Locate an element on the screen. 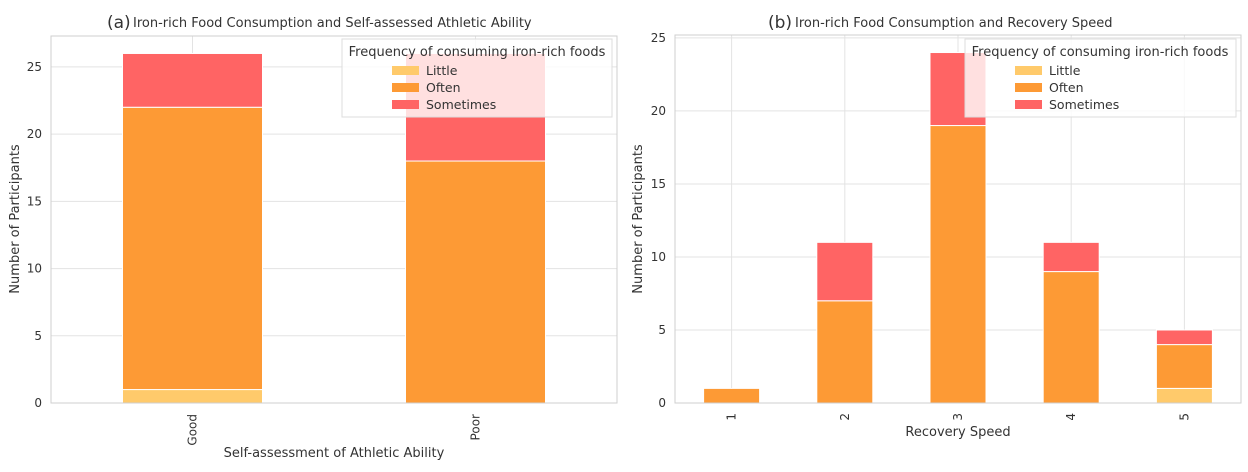  panel-b-y-ticks: 0 5 10 15 20 25 is located at coordinates (658, 220).